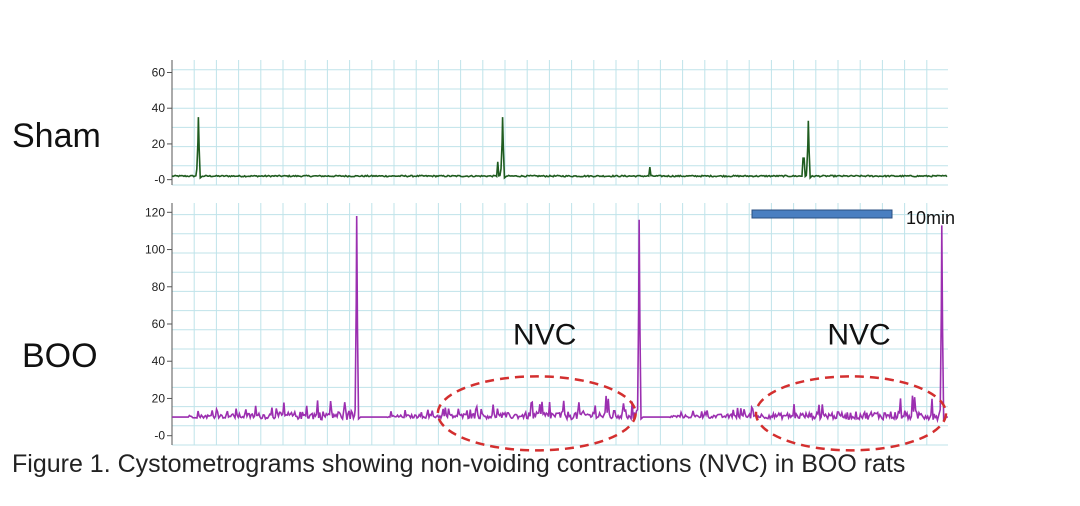  What do you see at coordinates (155, 250) in the screenshot?
I see `y-tick-label: 100` at bounding box center [155, 250].